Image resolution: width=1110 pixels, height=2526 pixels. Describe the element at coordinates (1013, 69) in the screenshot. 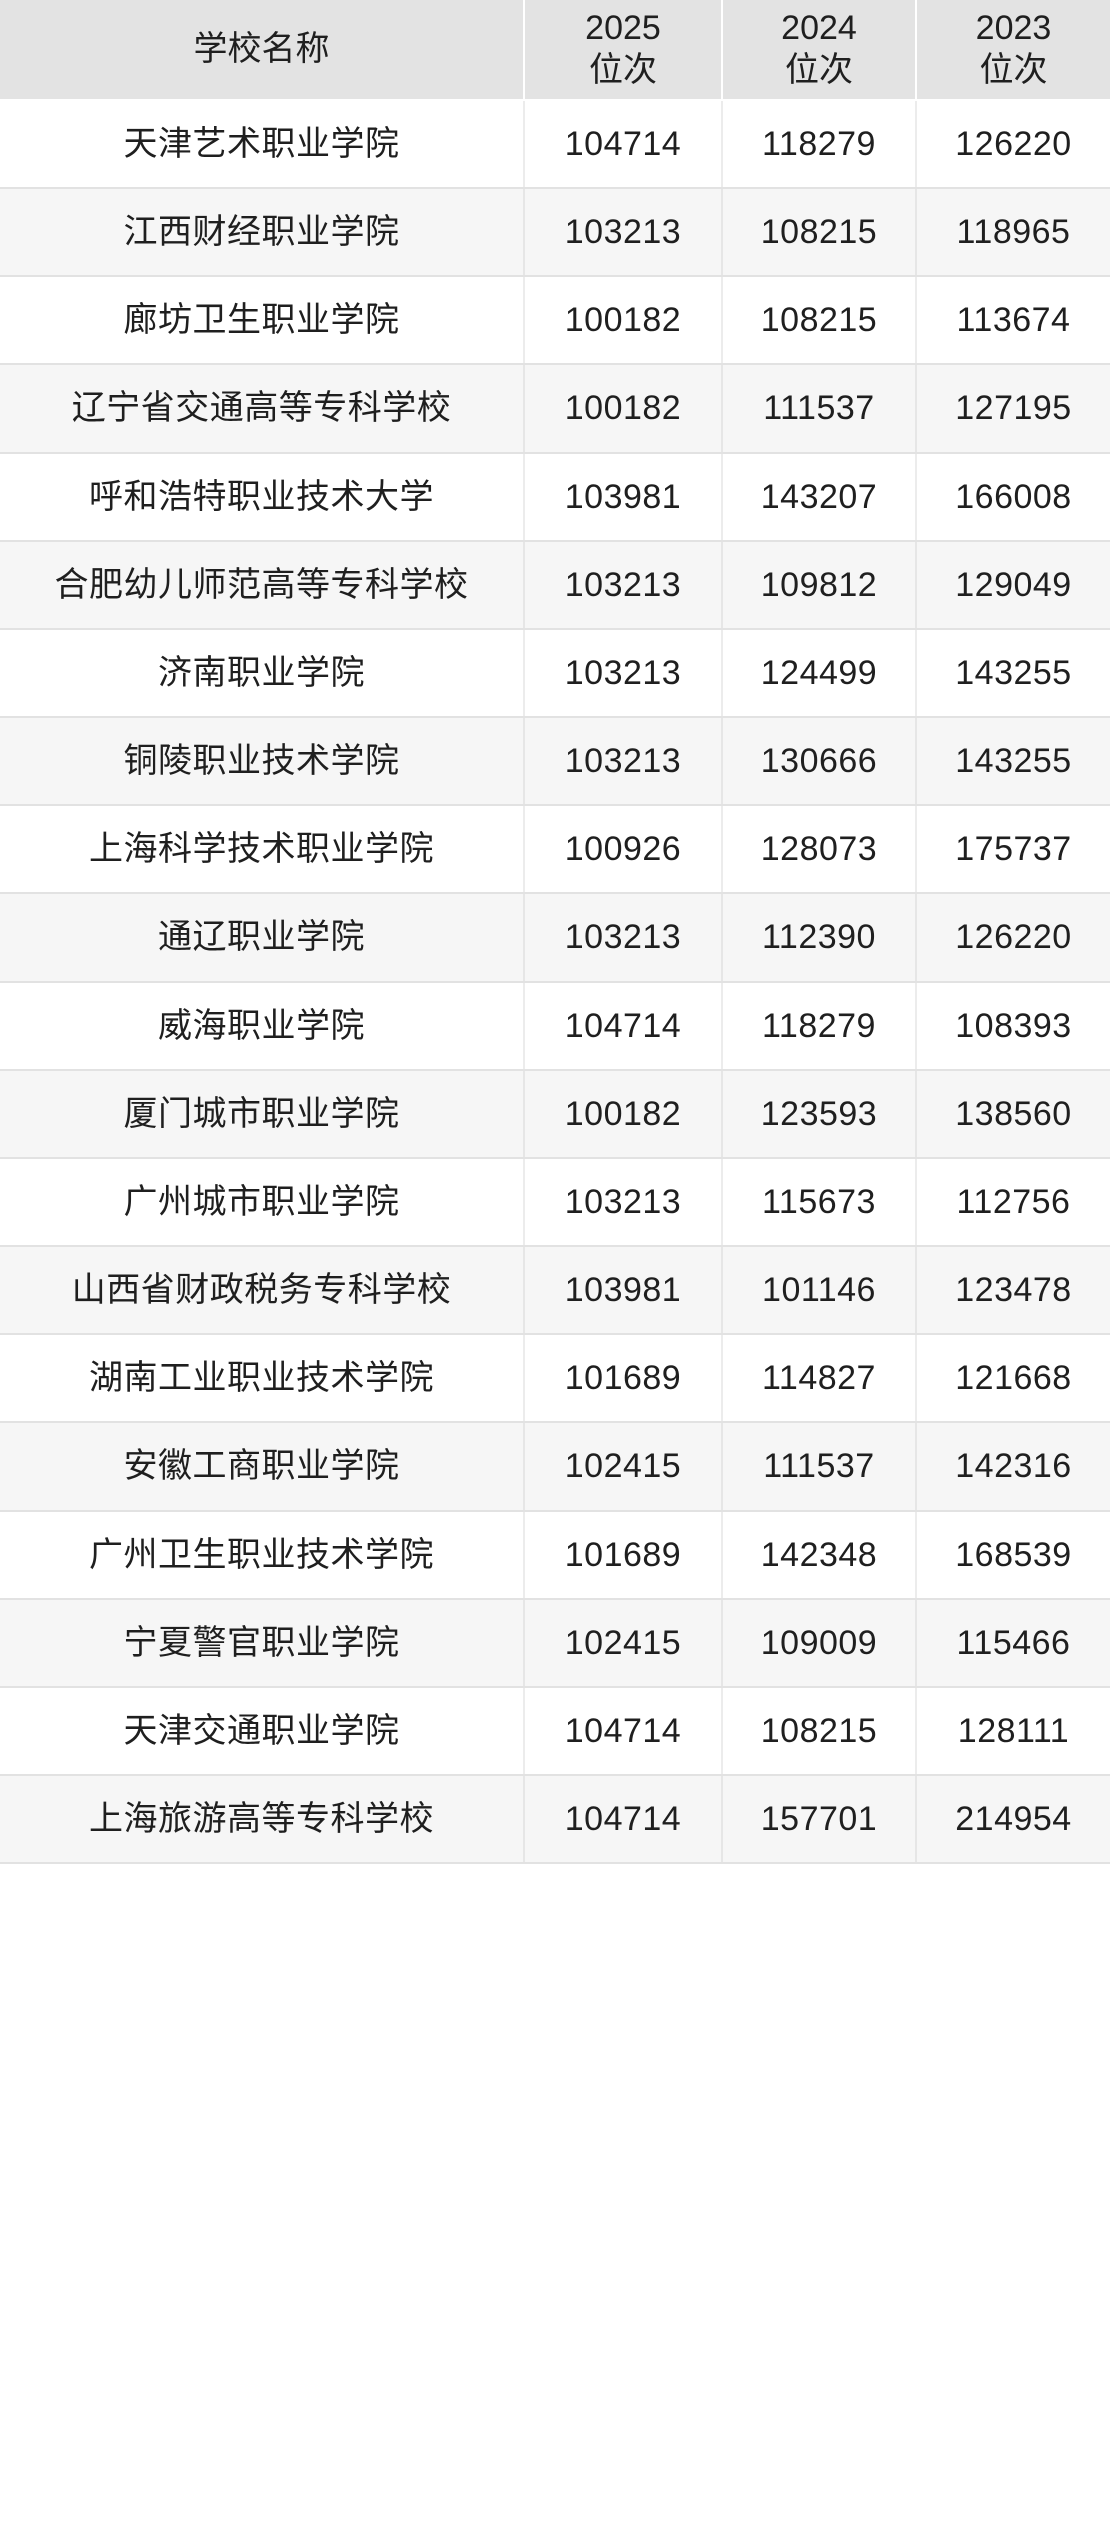

I see `column-header-2023-sub: 位次` at that location.